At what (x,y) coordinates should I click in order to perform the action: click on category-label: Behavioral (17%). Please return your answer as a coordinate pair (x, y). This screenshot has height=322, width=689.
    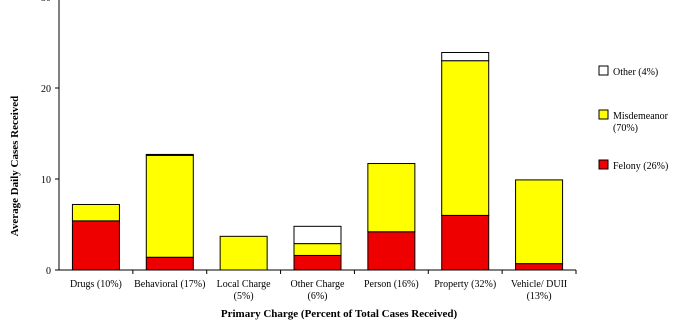
    Looking at the image, I should click on (169, 284).